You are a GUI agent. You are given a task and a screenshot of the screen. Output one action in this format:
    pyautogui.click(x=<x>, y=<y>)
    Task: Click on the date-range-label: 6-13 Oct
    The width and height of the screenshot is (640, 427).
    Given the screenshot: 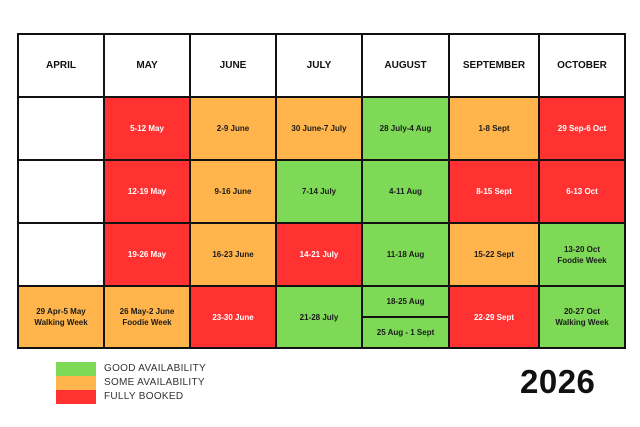 What is the action you would take?
    pyautogui.click(x=582, y=191)
    